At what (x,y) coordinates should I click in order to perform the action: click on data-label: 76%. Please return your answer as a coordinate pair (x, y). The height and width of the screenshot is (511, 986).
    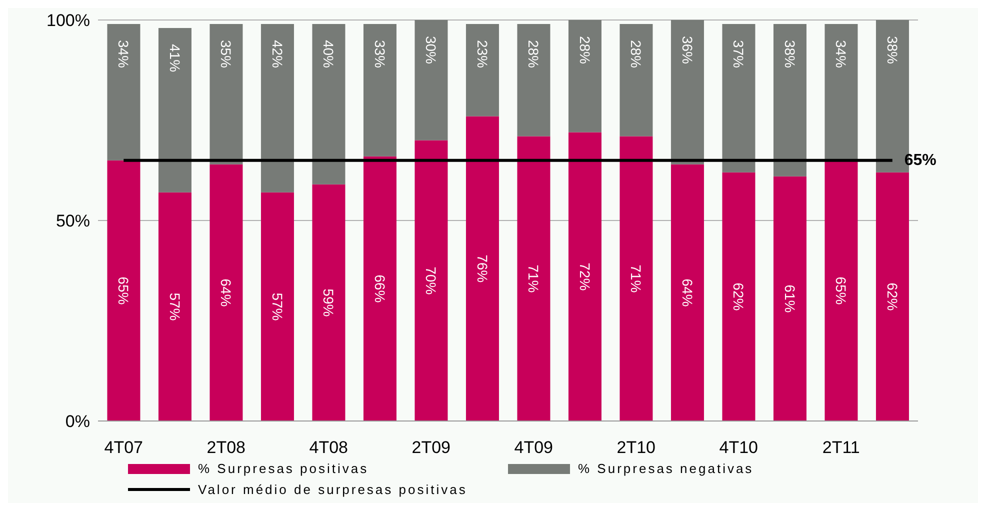
    Looking at the image, I should click on (482, 268).